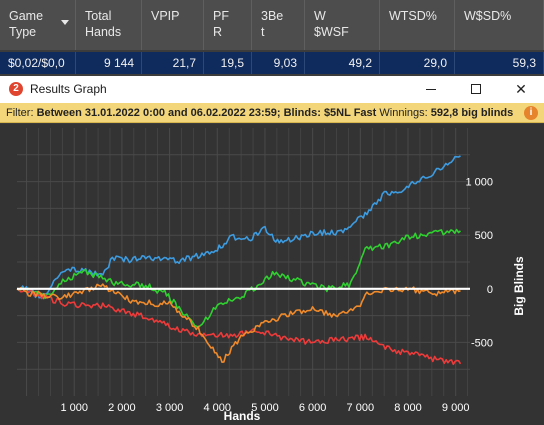  Describe the element at coordinates (479, 183) in the screenshot. I see `y-tick-label: 1 000` at that location.